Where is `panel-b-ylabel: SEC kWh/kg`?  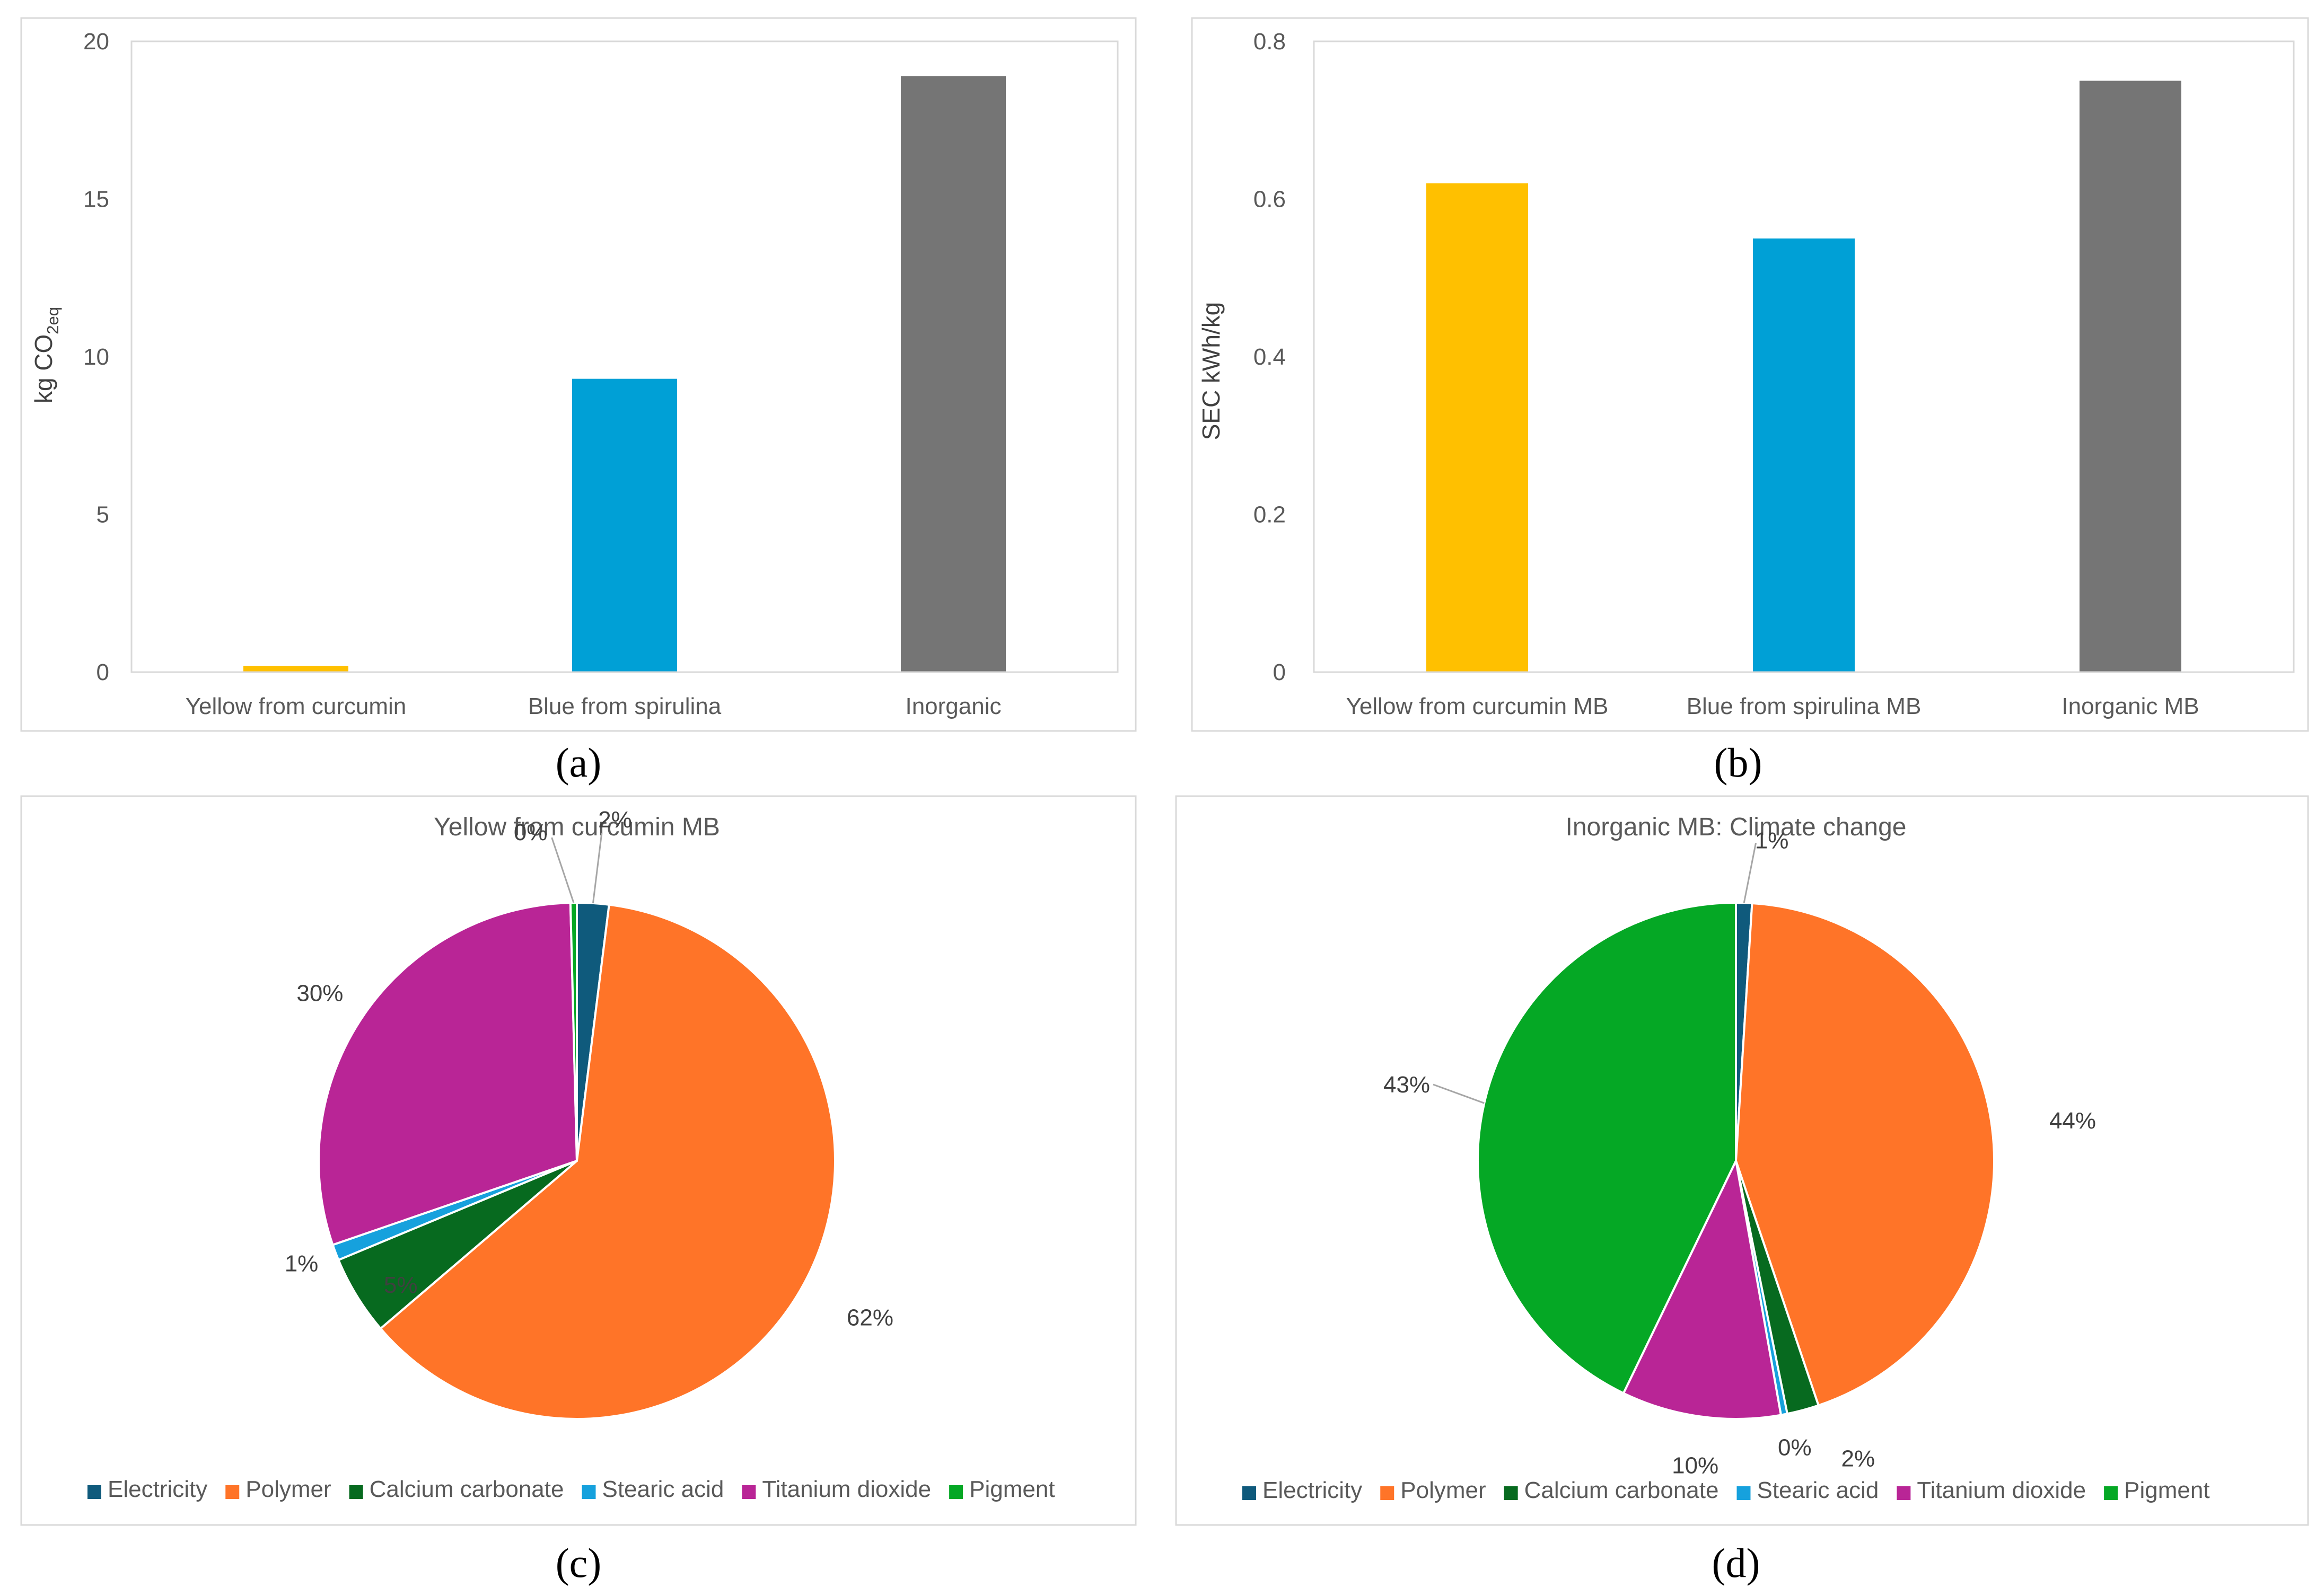 panel-b-ylabel: SEC kWh/kg is located at coordinates (1211, 371).